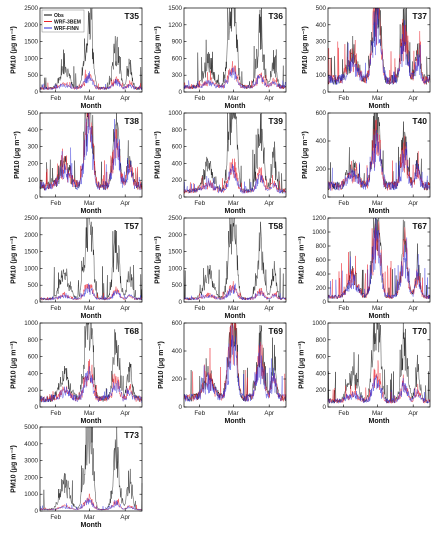  What do you see at coordinates (33, 180) in the screenshot?
I see `y-tick-label: 100` at bounding box center [33, 180].